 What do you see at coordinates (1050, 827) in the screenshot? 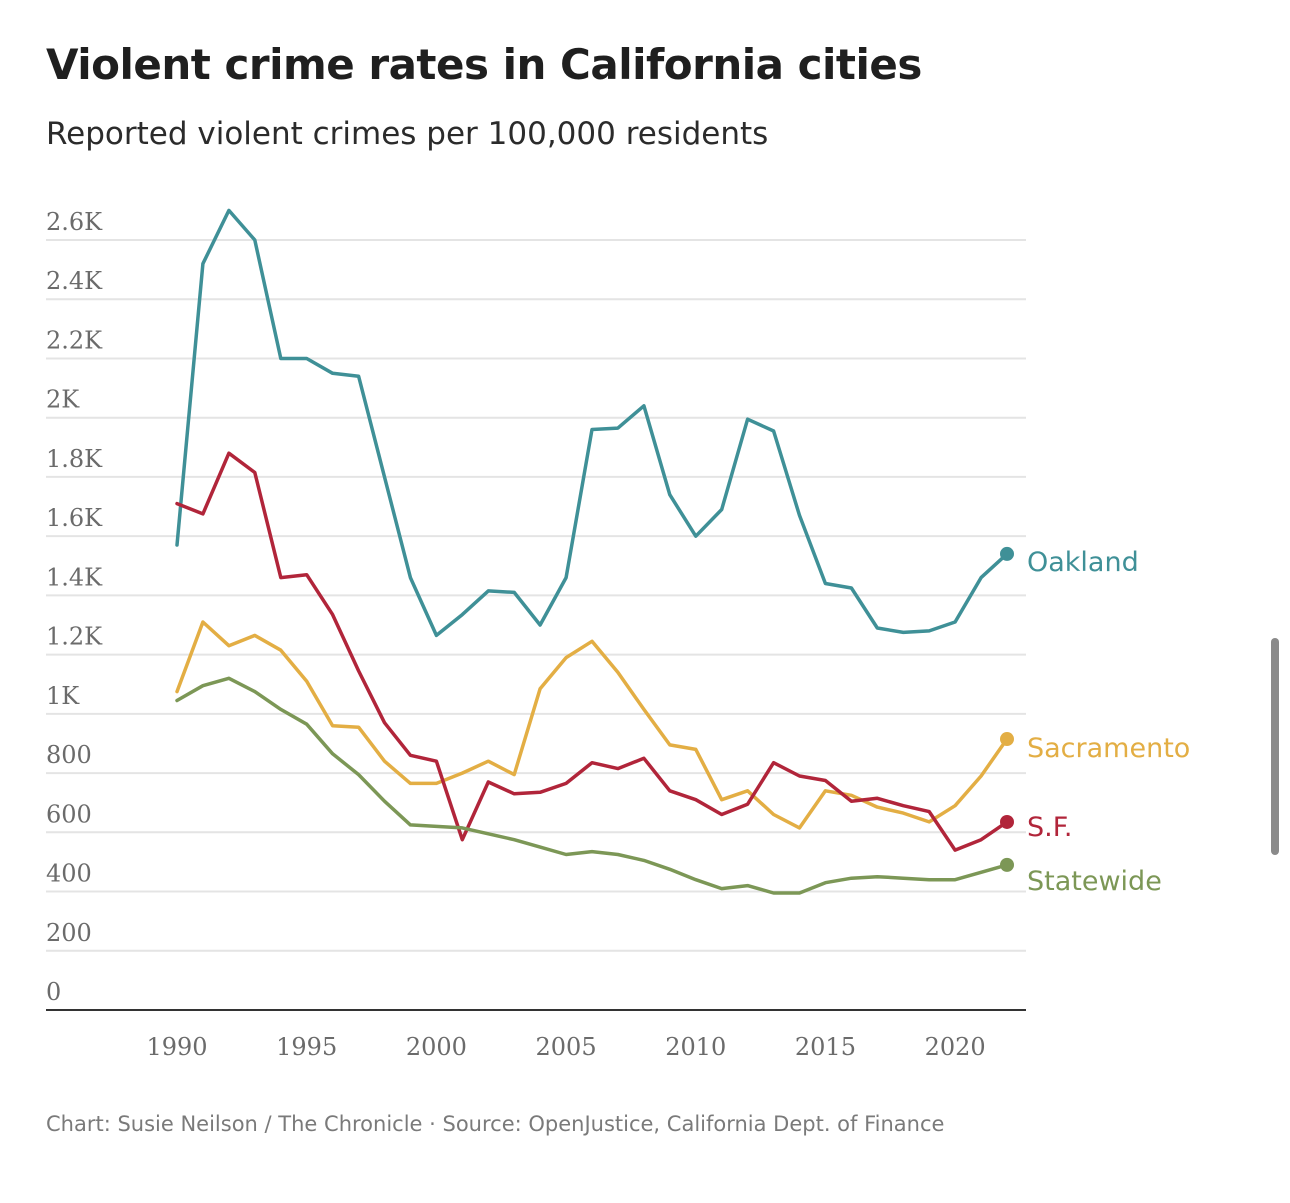
I see `series-label: S.F.` at bounding box center [1050, 827].